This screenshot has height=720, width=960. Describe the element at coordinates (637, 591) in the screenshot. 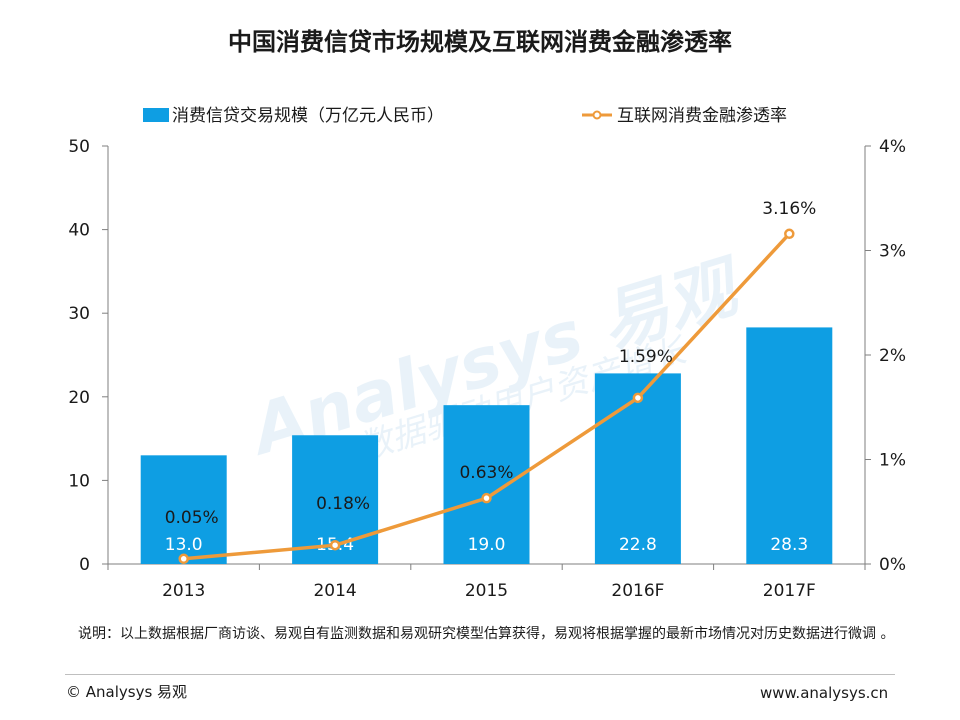

I see `x-tick-label: 2016F` at that location.